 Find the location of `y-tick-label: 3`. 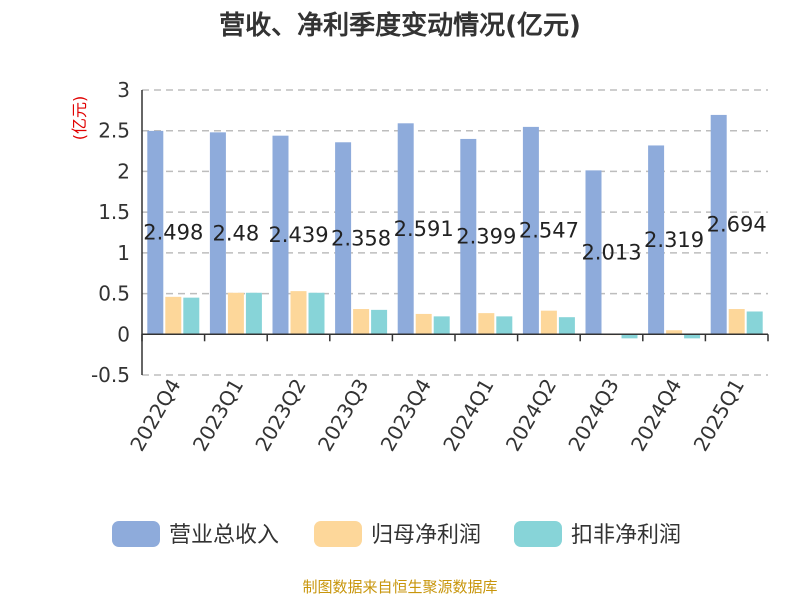

y-tick-label: 3 is located at coordinates (123, 90).